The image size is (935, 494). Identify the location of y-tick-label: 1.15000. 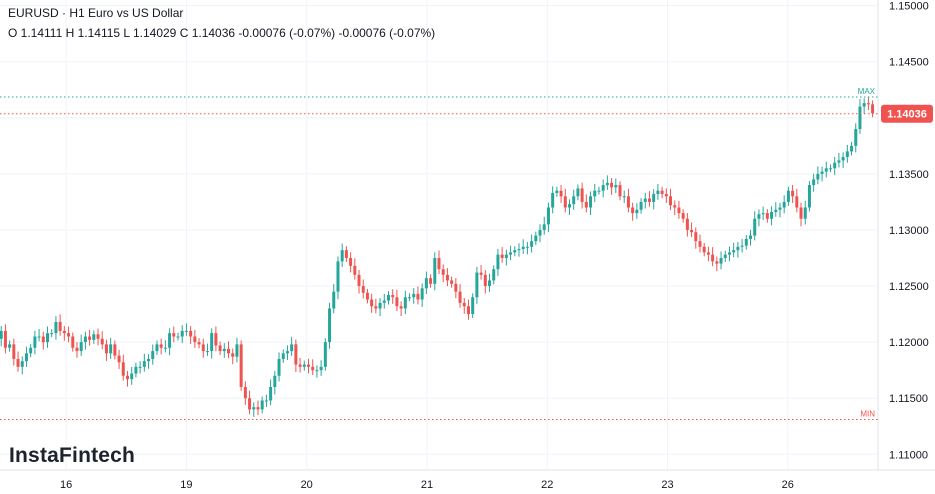
(909, 7).